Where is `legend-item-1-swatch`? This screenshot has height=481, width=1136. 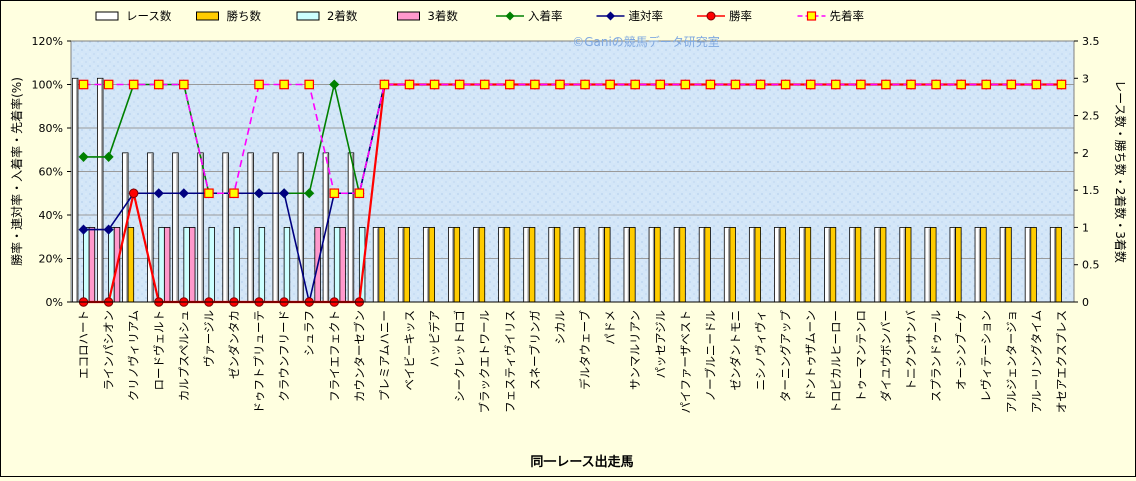
legend-item-1-swatch is located at coordinates (107, 16).